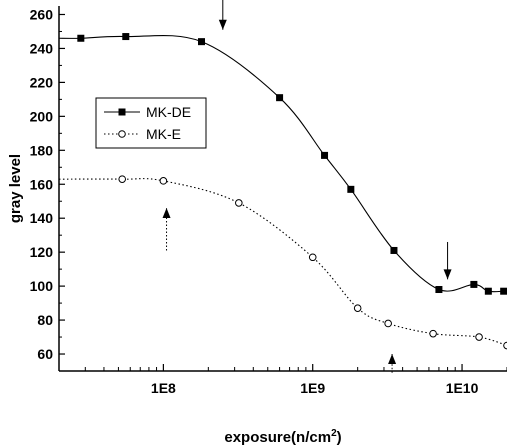  Describe the element at coordinates (42, 218) in the screenshot. I see `y-tick-label: 140` at that location.